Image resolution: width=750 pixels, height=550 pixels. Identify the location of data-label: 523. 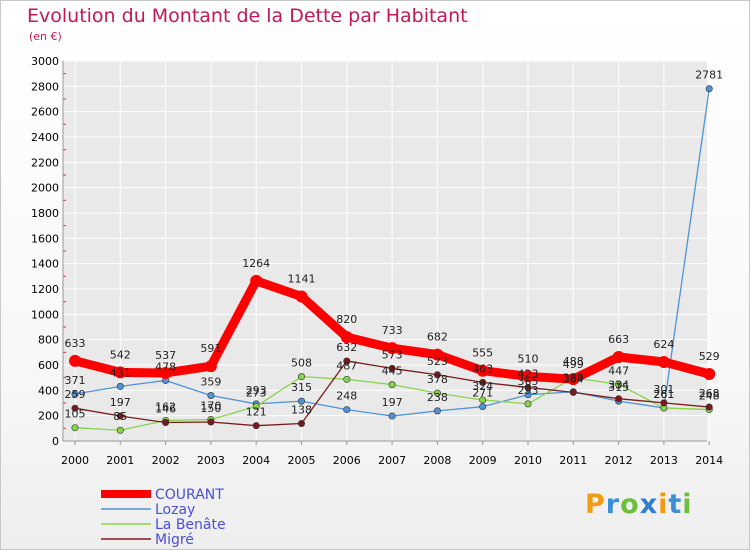
(437, 361).